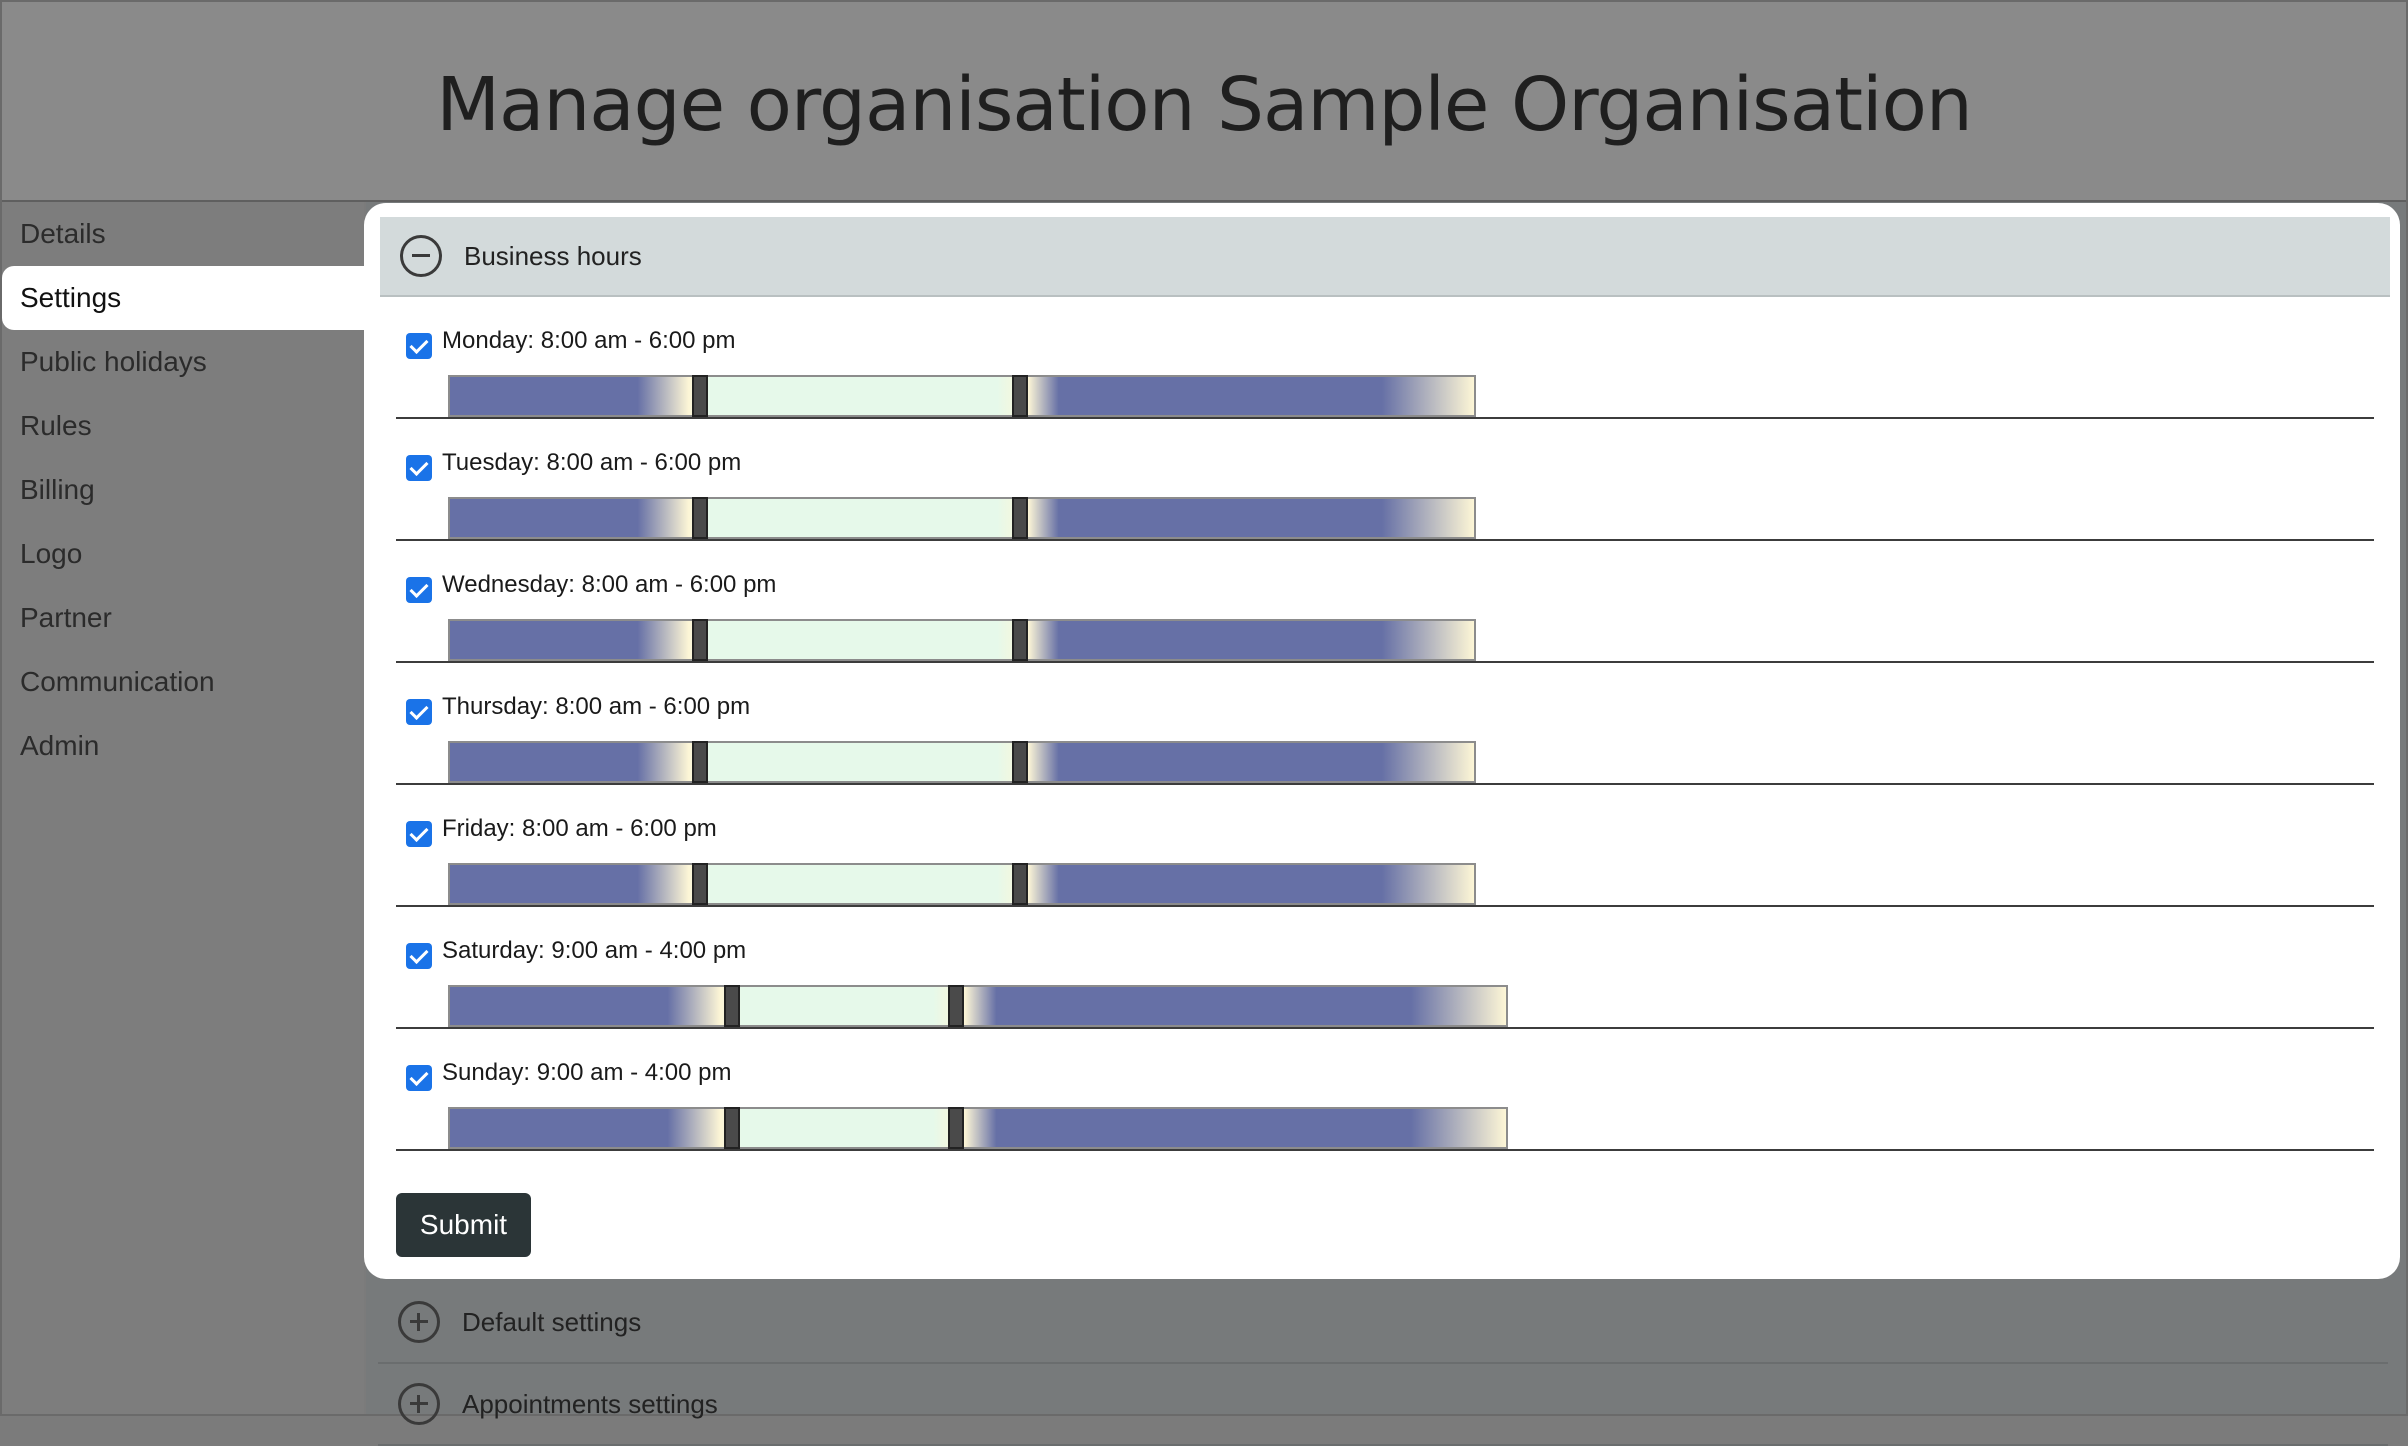 The width and height of the screenshot is (2408, 1446). Describe the element at coordinates (1204, 105) in the screenshot. I see `page-title: Manage organisation Sample Organisation` at that location.